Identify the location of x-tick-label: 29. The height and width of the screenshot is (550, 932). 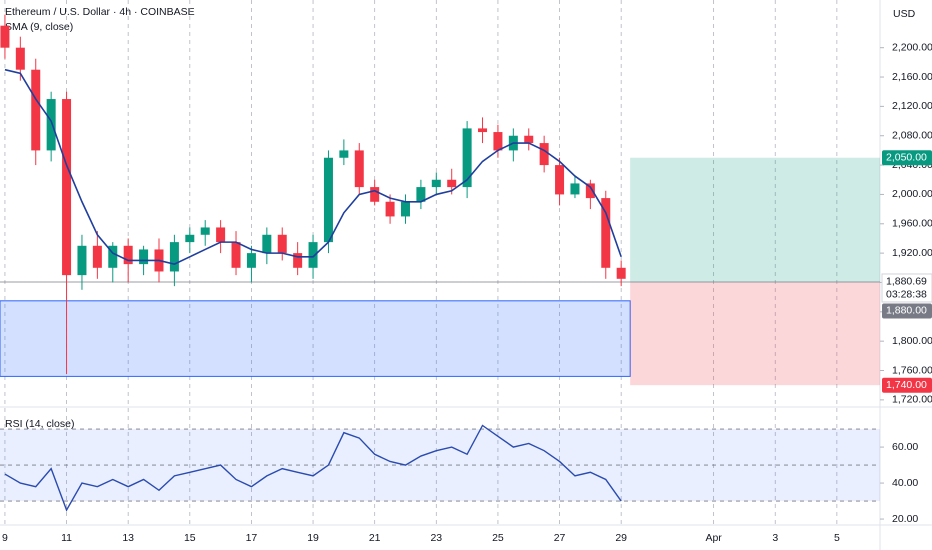
(621, 538).